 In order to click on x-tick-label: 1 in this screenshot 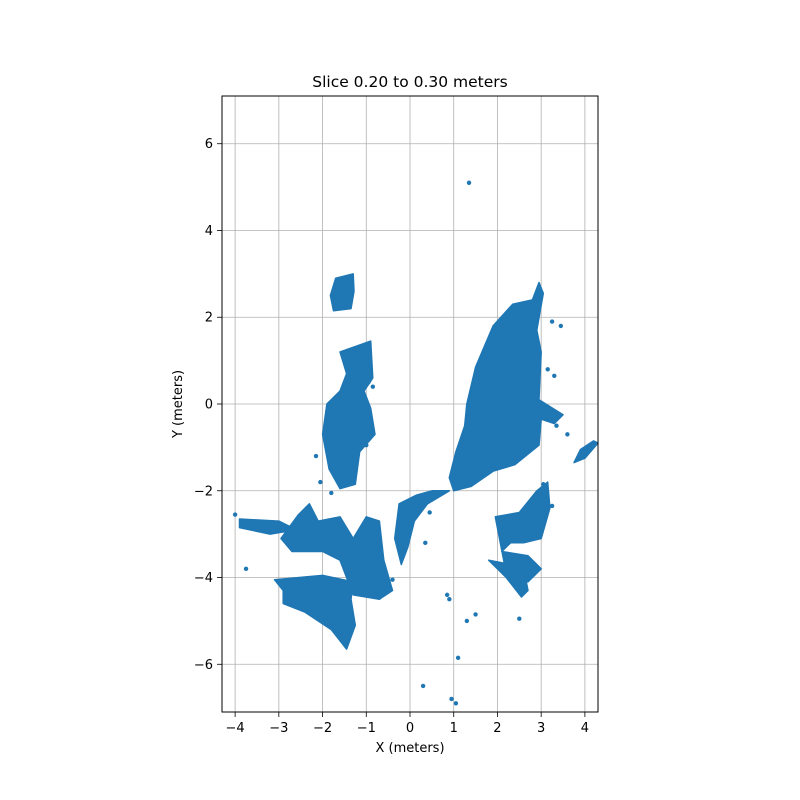, I will do `click(454, 728)`.